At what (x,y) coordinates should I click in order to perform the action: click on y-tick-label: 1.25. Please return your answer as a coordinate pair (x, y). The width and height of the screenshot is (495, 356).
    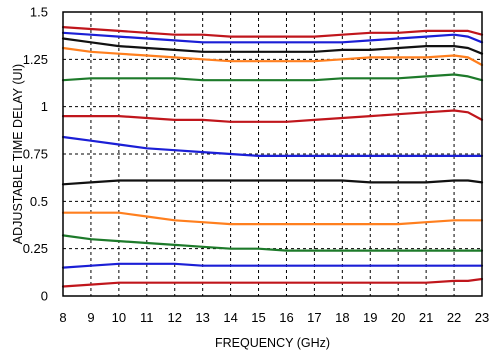
    Looking at the image, I should click on (35, 59).